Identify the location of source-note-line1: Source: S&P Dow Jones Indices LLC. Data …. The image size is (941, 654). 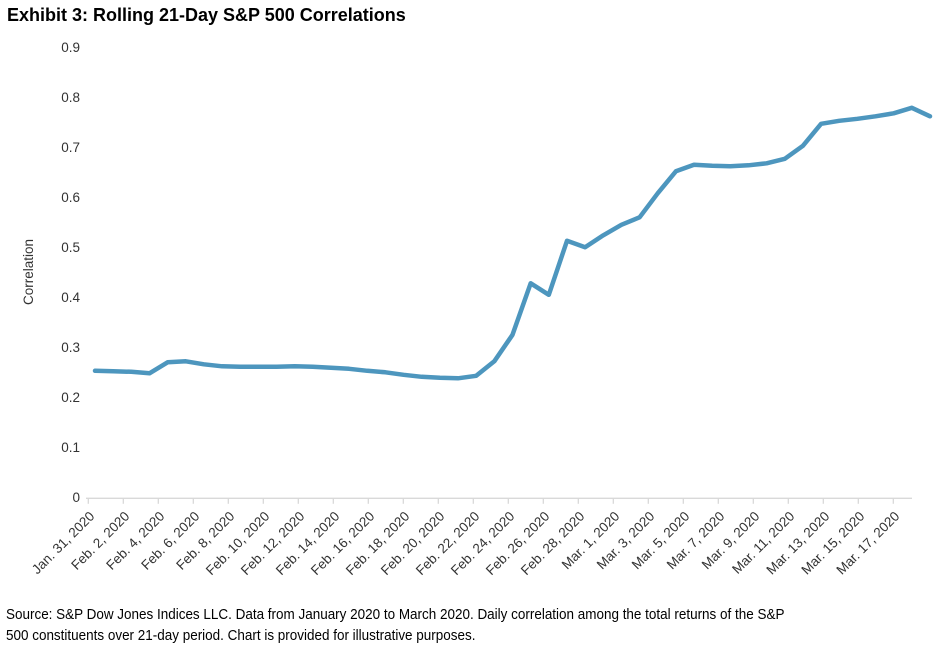
(395, 614).